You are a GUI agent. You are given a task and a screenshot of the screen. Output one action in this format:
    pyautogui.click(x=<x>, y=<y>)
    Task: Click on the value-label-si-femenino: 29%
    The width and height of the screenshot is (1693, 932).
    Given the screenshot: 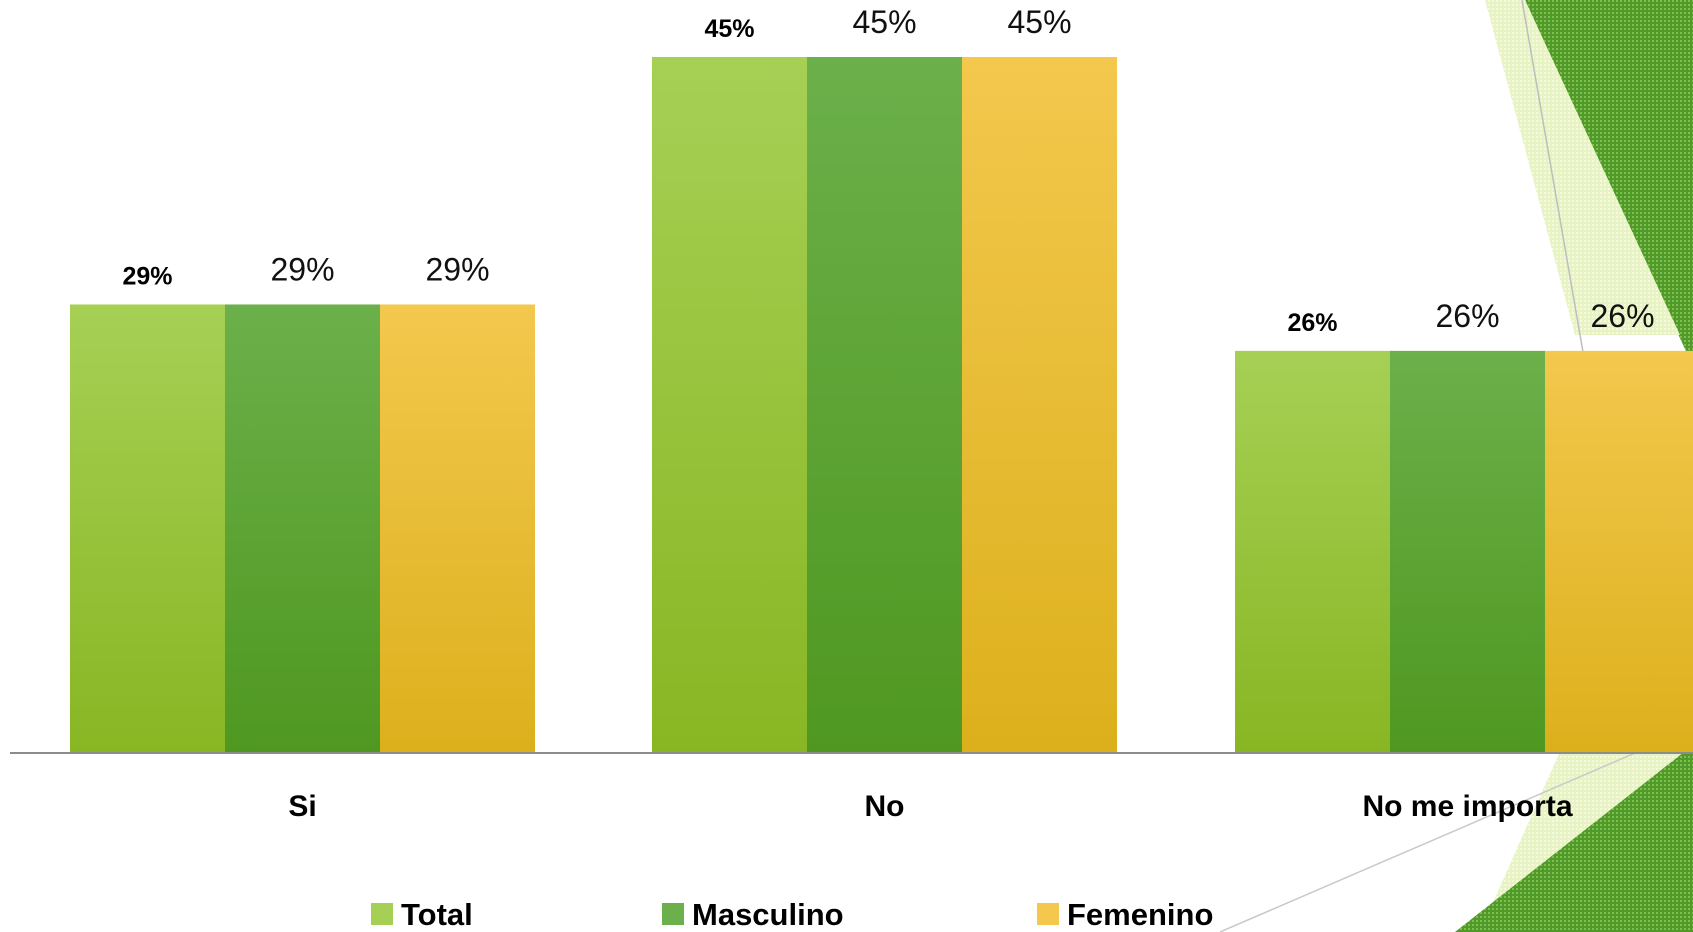 What is the action you would take?
    pyautogui.click(x=457, y=269)
    